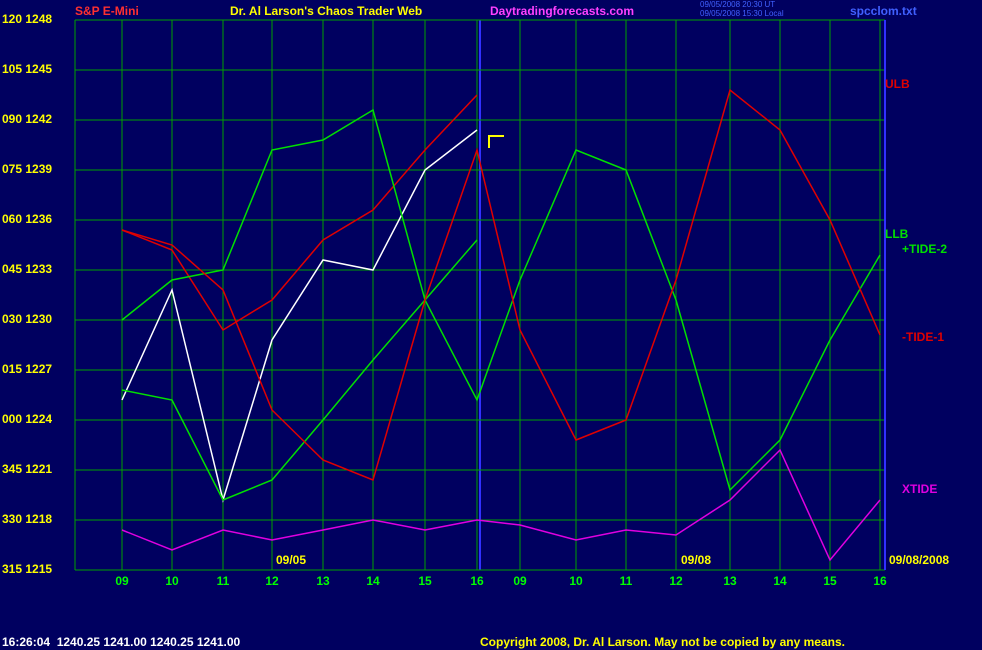 Image resolution: width=982 pixels, height=650 pixels. I want to click on y-tick-label: 330 1218, so click(27, 519).